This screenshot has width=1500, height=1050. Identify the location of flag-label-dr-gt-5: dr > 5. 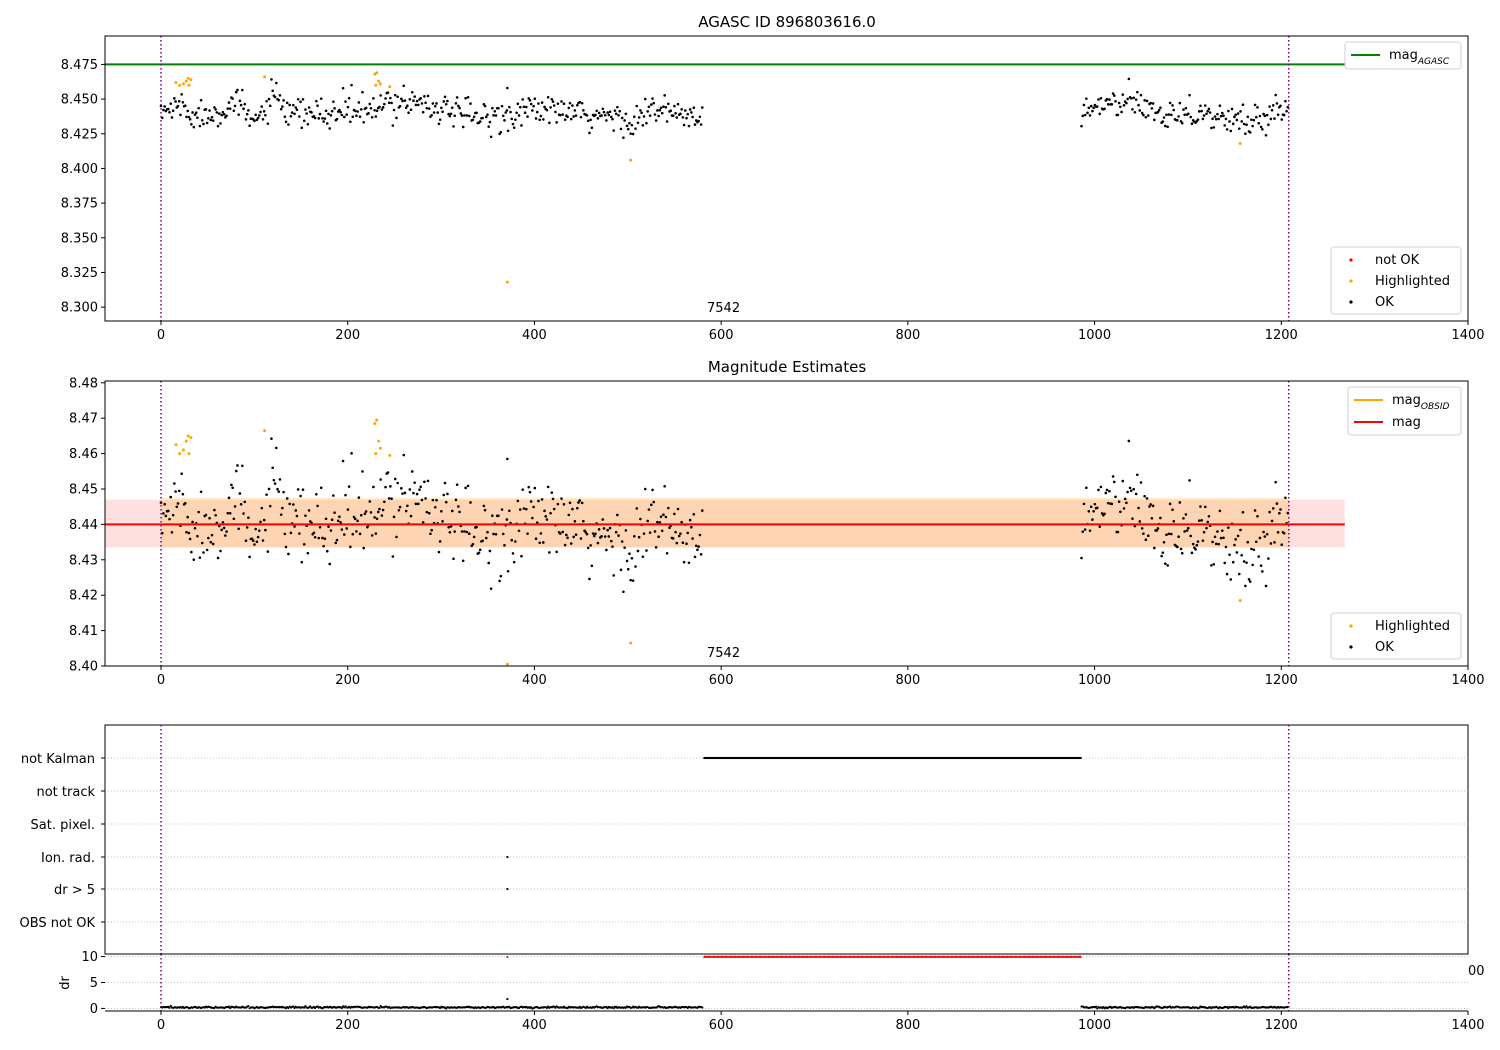
(74, 890).